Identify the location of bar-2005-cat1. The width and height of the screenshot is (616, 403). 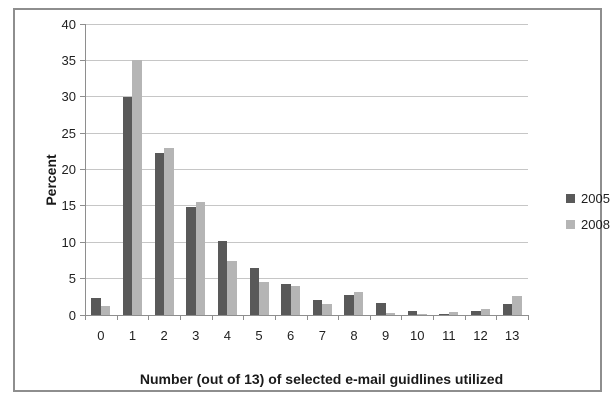
(127, 205).